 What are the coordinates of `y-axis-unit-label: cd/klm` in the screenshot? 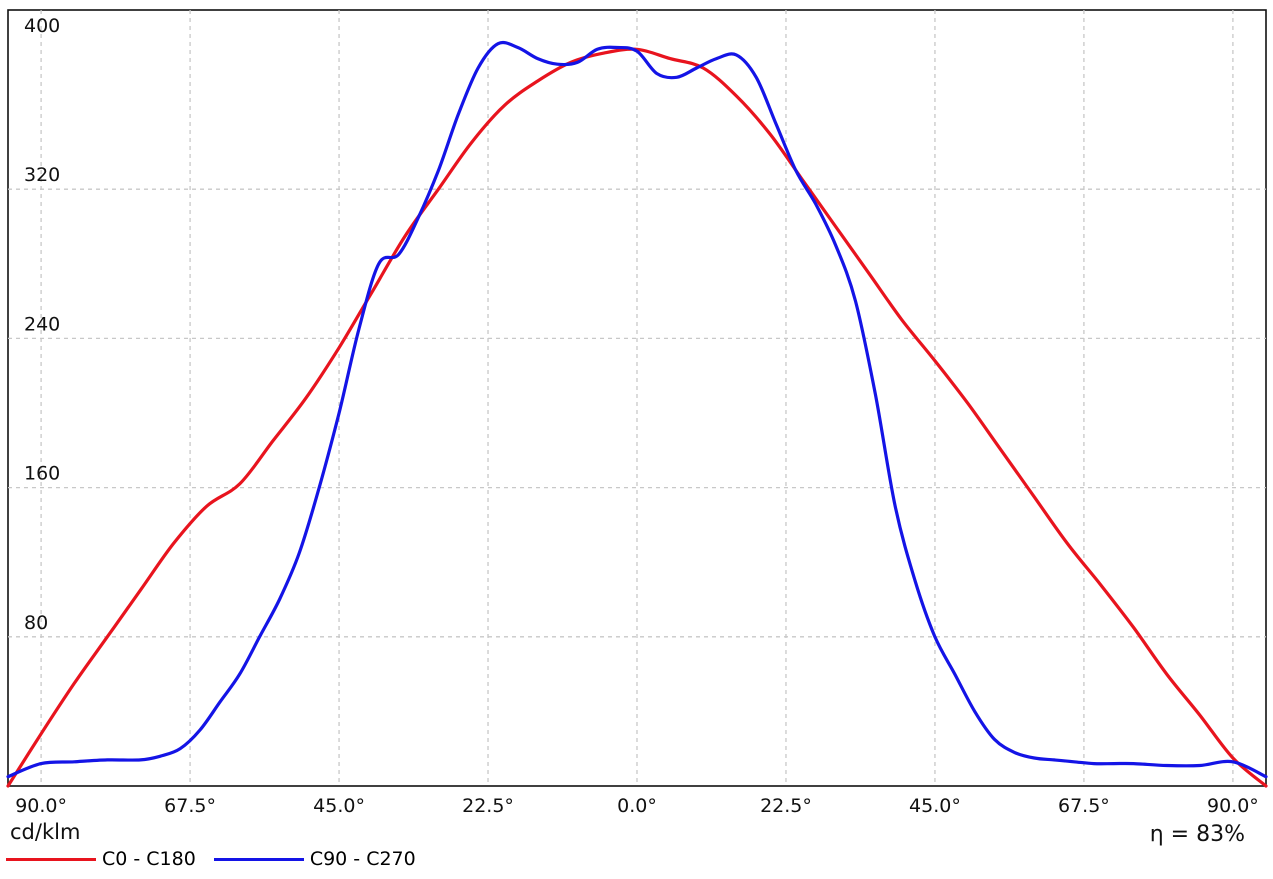 It's located at (45, 832).